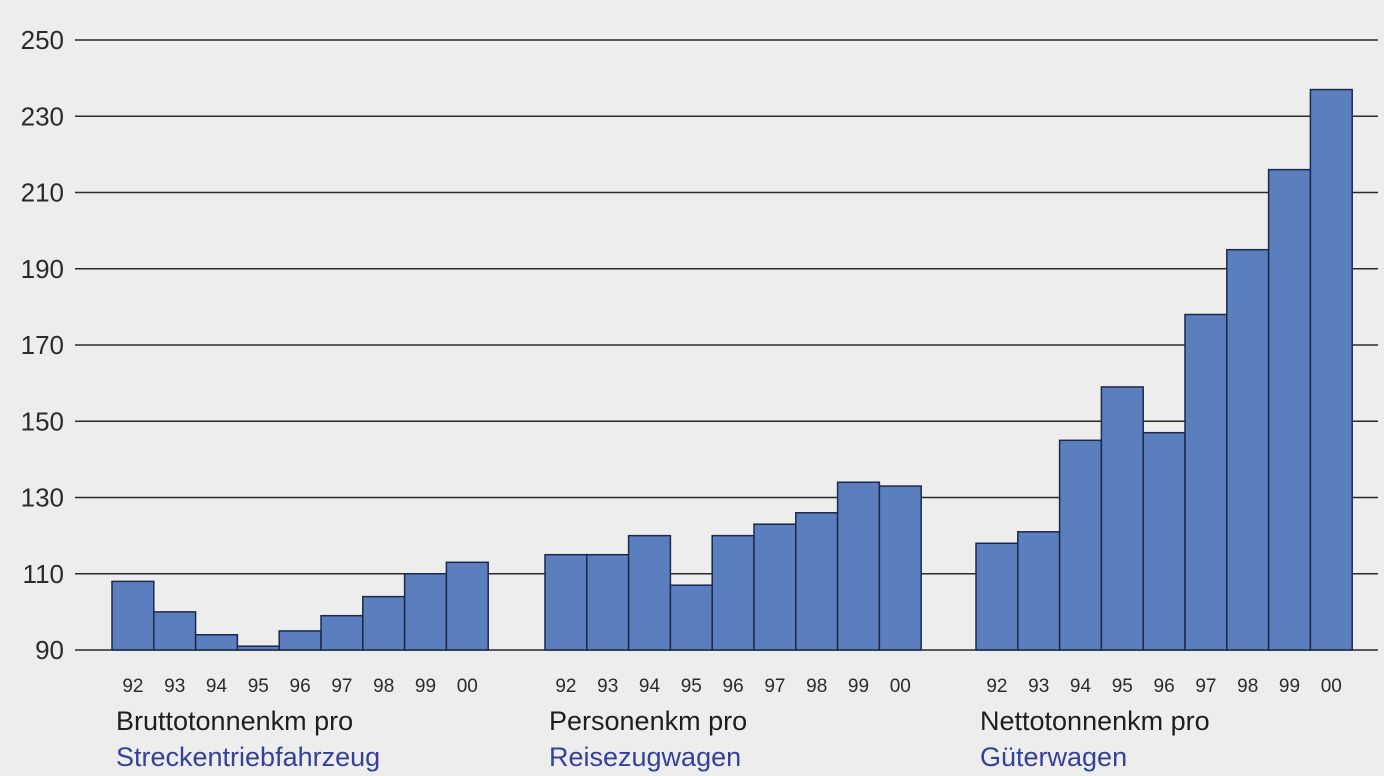 The width and height of the screenshot is (1384, 776). What do you see at coordinates (49, 650) in the screenshot?
I see `y-tick-label: 90` at bounding box center [49, 650].